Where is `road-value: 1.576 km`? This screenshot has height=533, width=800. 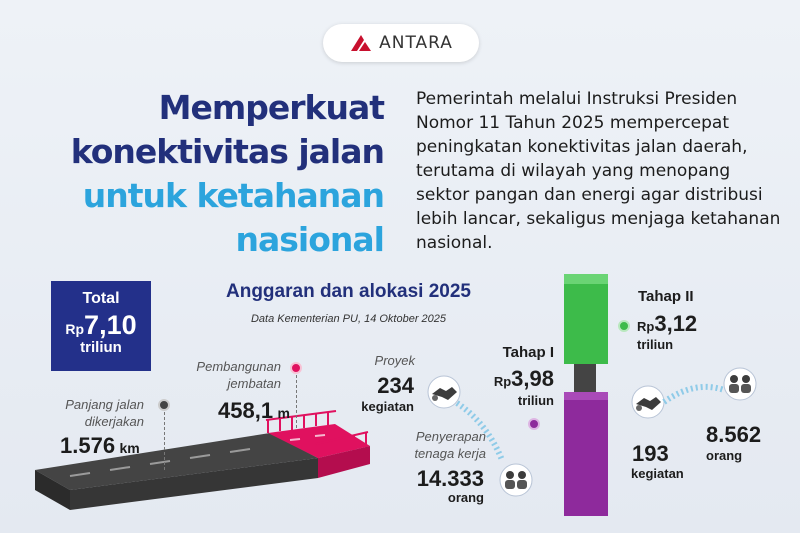 road-value: 1.576 km is located at coordinates (100, 446).